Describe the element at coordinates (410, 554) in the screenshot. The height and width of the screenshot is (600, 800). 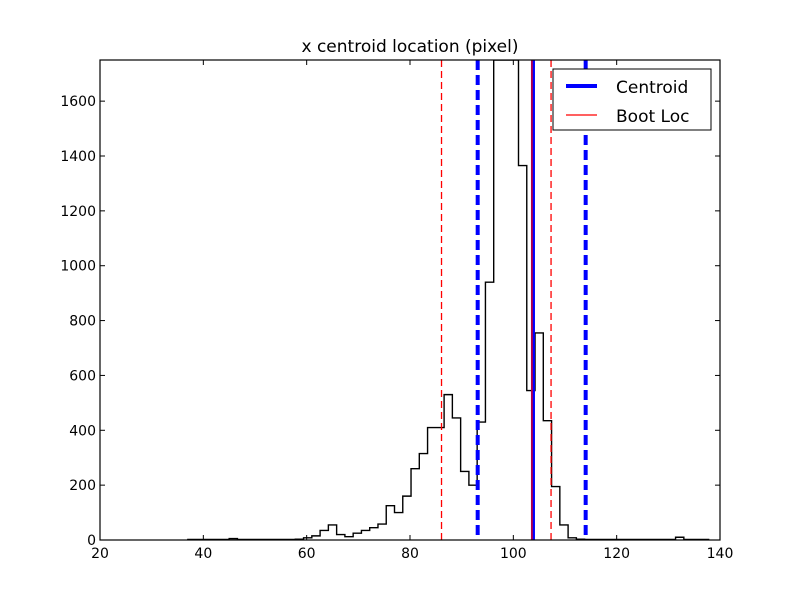
I see `x-tick-label: 80` at that location.